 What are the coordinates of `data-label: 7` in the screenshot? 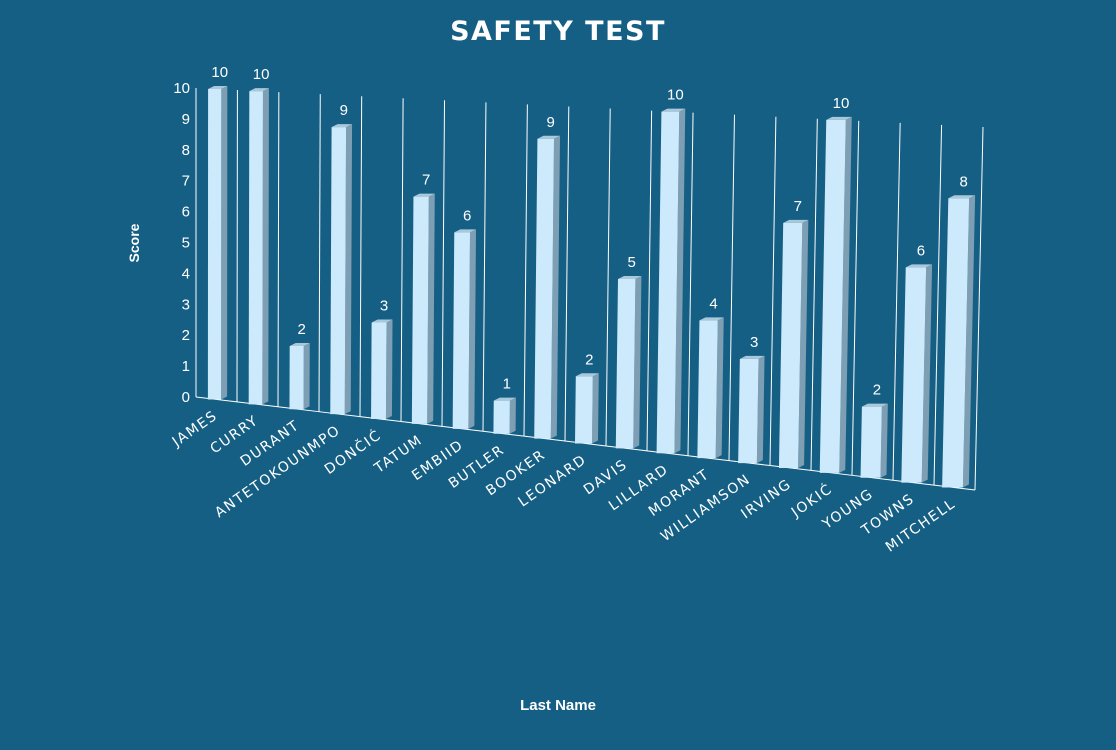 It's located at (426, 180).